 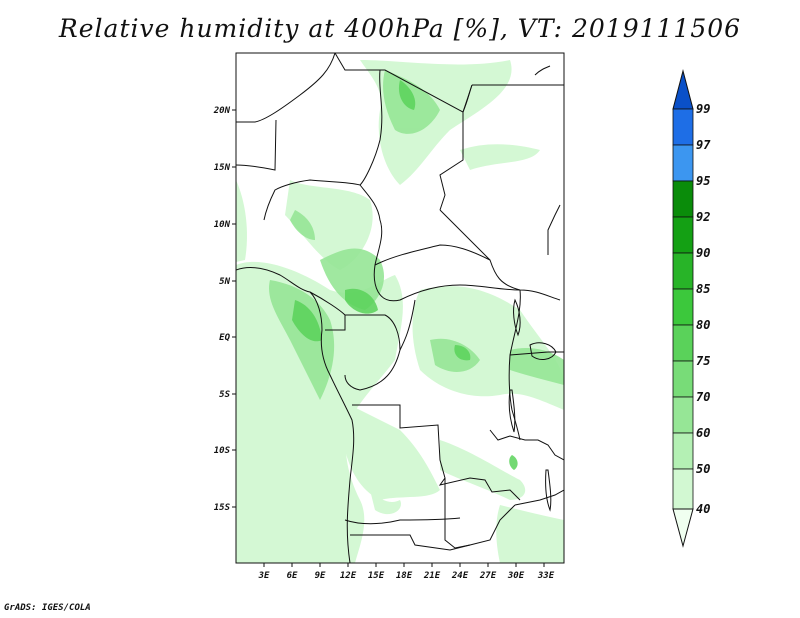 I want to click on colorbar-label: 75, so click(x=703, y=361).